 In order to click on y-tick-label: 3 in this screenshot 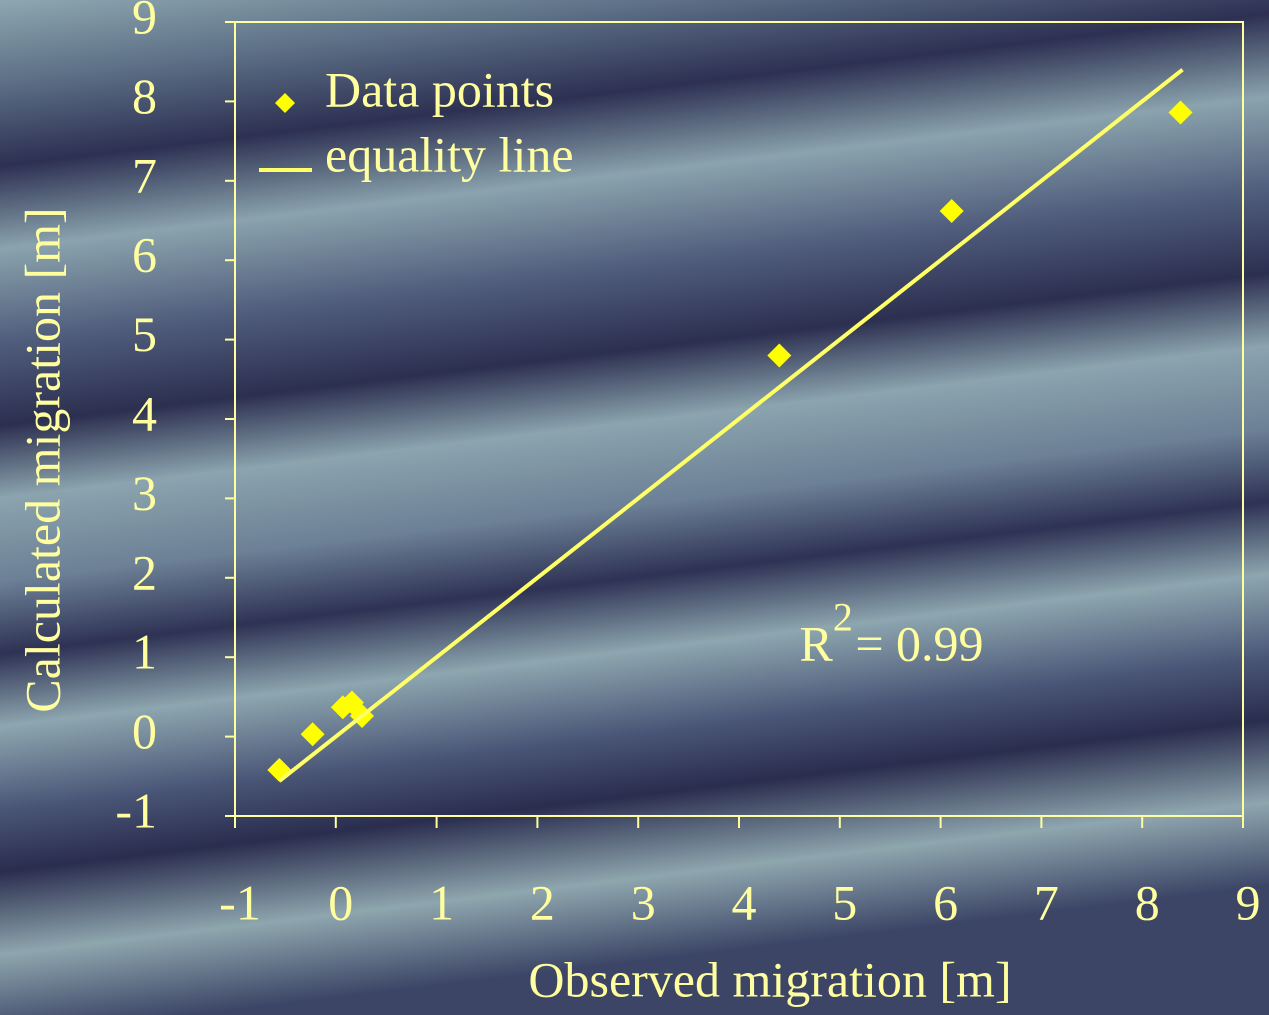, I will do `click(144, 493)`.